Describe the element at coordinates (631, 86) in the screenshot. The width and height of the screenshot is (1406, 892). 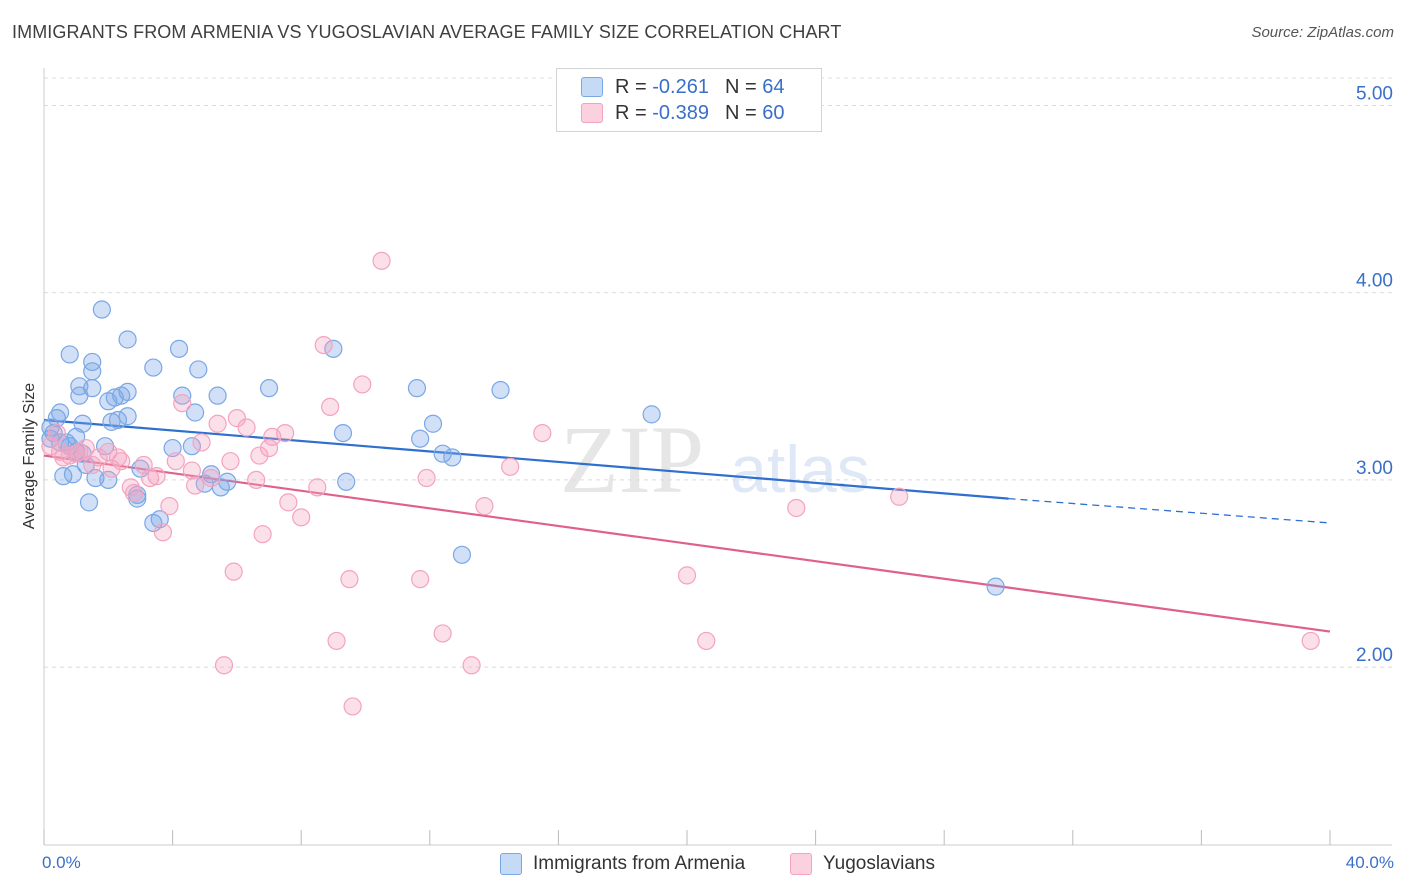
I see `r-label: R =` at that location.